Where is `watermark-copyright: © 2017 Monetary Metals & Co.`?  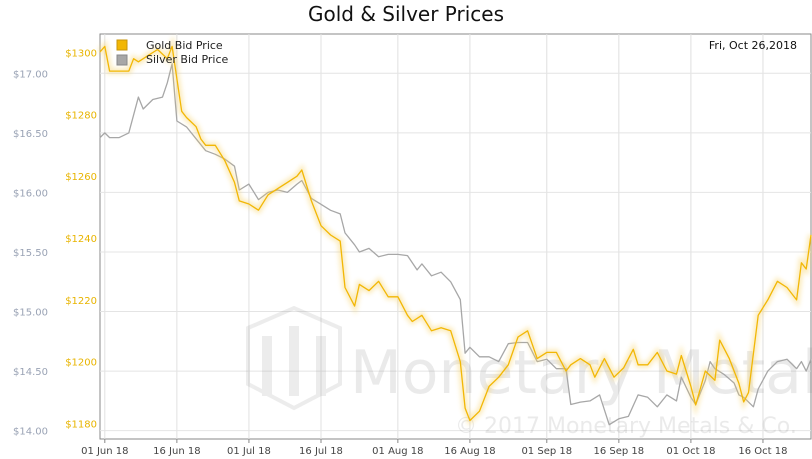 watermark-copyright: © 2017 Monetary Metals & Co. is located at coordinates (626, 426).